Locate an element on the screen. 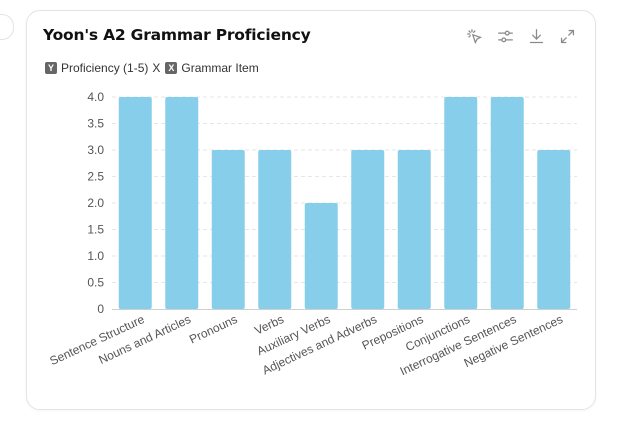 The height and width of the screenshot is (430, 629). y-tick-label: 4.0 is located at coordinates (95, 97).